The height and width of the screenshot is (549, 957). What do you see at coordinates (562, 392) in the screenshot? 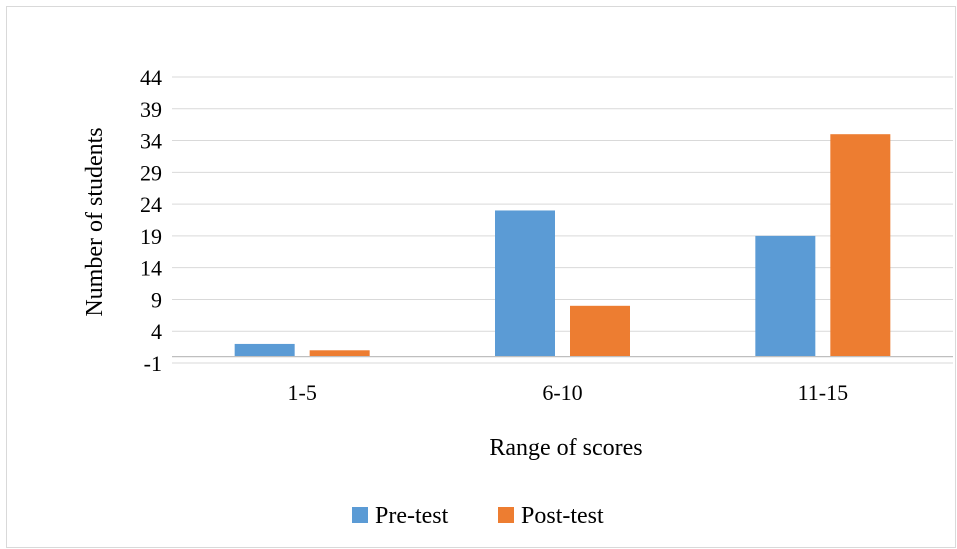
I see `x-tick-label: 6-10` at bounding box center [562, 392].